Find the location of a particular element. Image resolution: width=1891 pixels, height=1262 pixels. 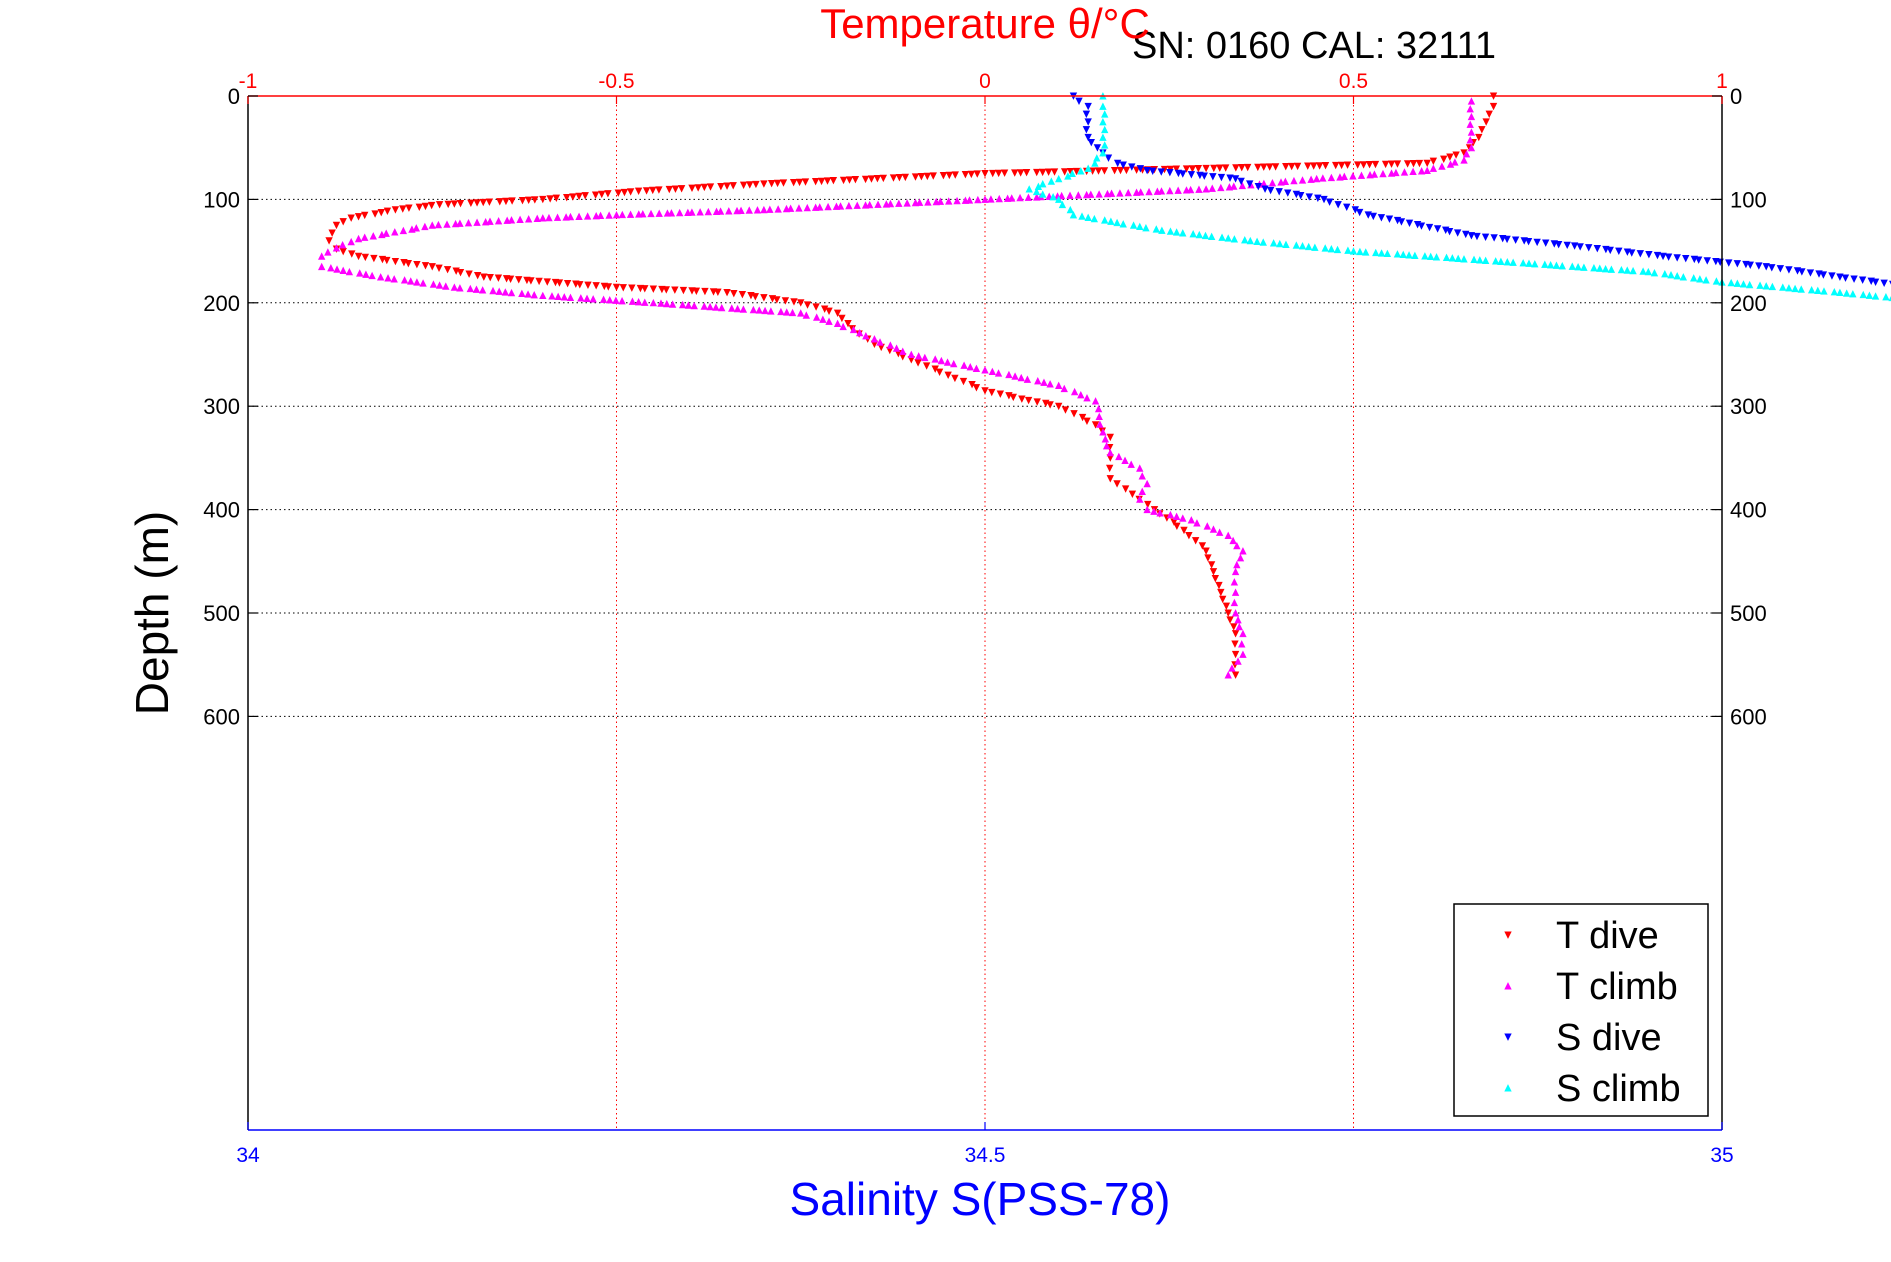

temperature-tick-label: 1 is located at coordinates (1722, 81).